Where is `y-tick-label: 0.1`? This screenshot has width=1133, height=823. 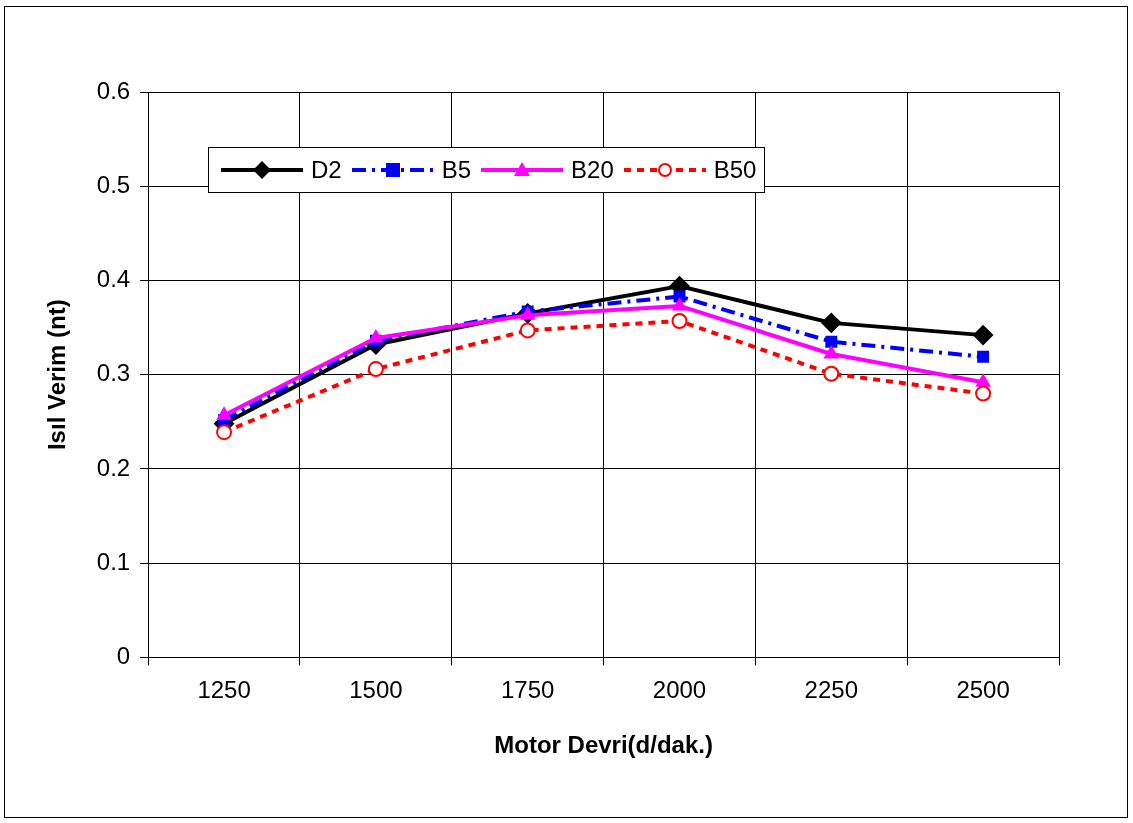 y-tick-label: 0.1 is located at coordinates (113, 561).